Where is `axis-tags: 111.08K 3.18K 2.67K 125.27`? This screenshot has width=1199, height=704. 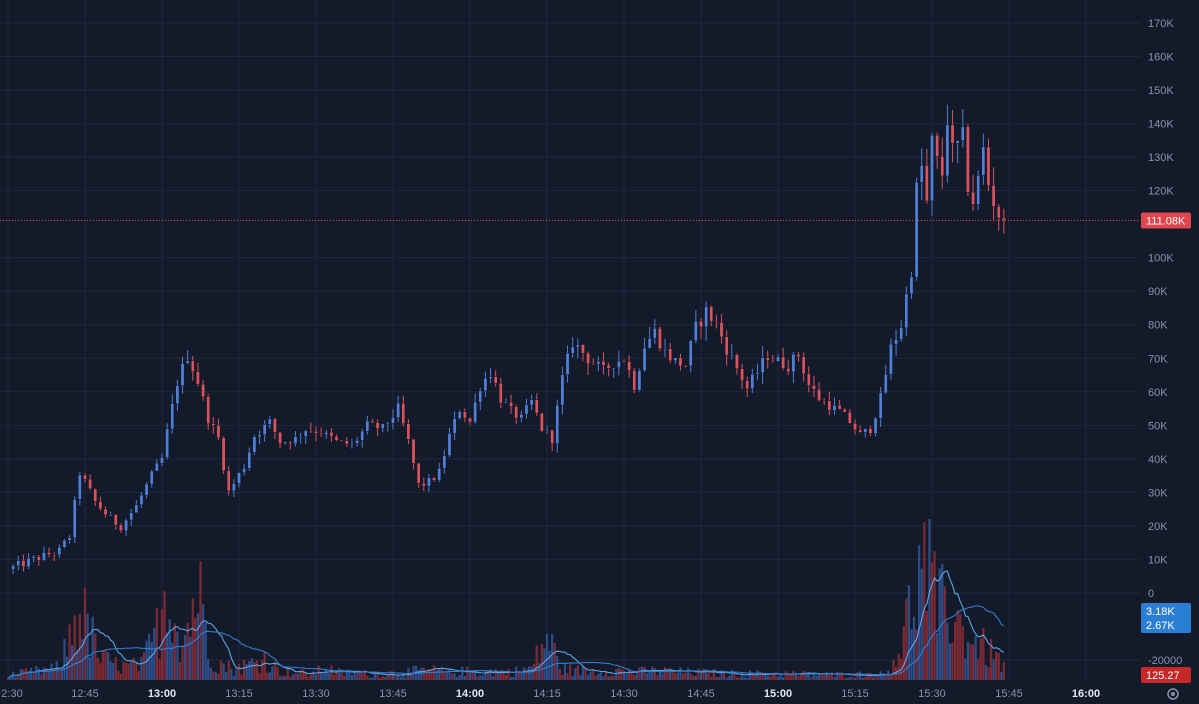
axis-tags: 111.08K 3.18K 2.67K 125.27 is located at coordinates (1166, 447).